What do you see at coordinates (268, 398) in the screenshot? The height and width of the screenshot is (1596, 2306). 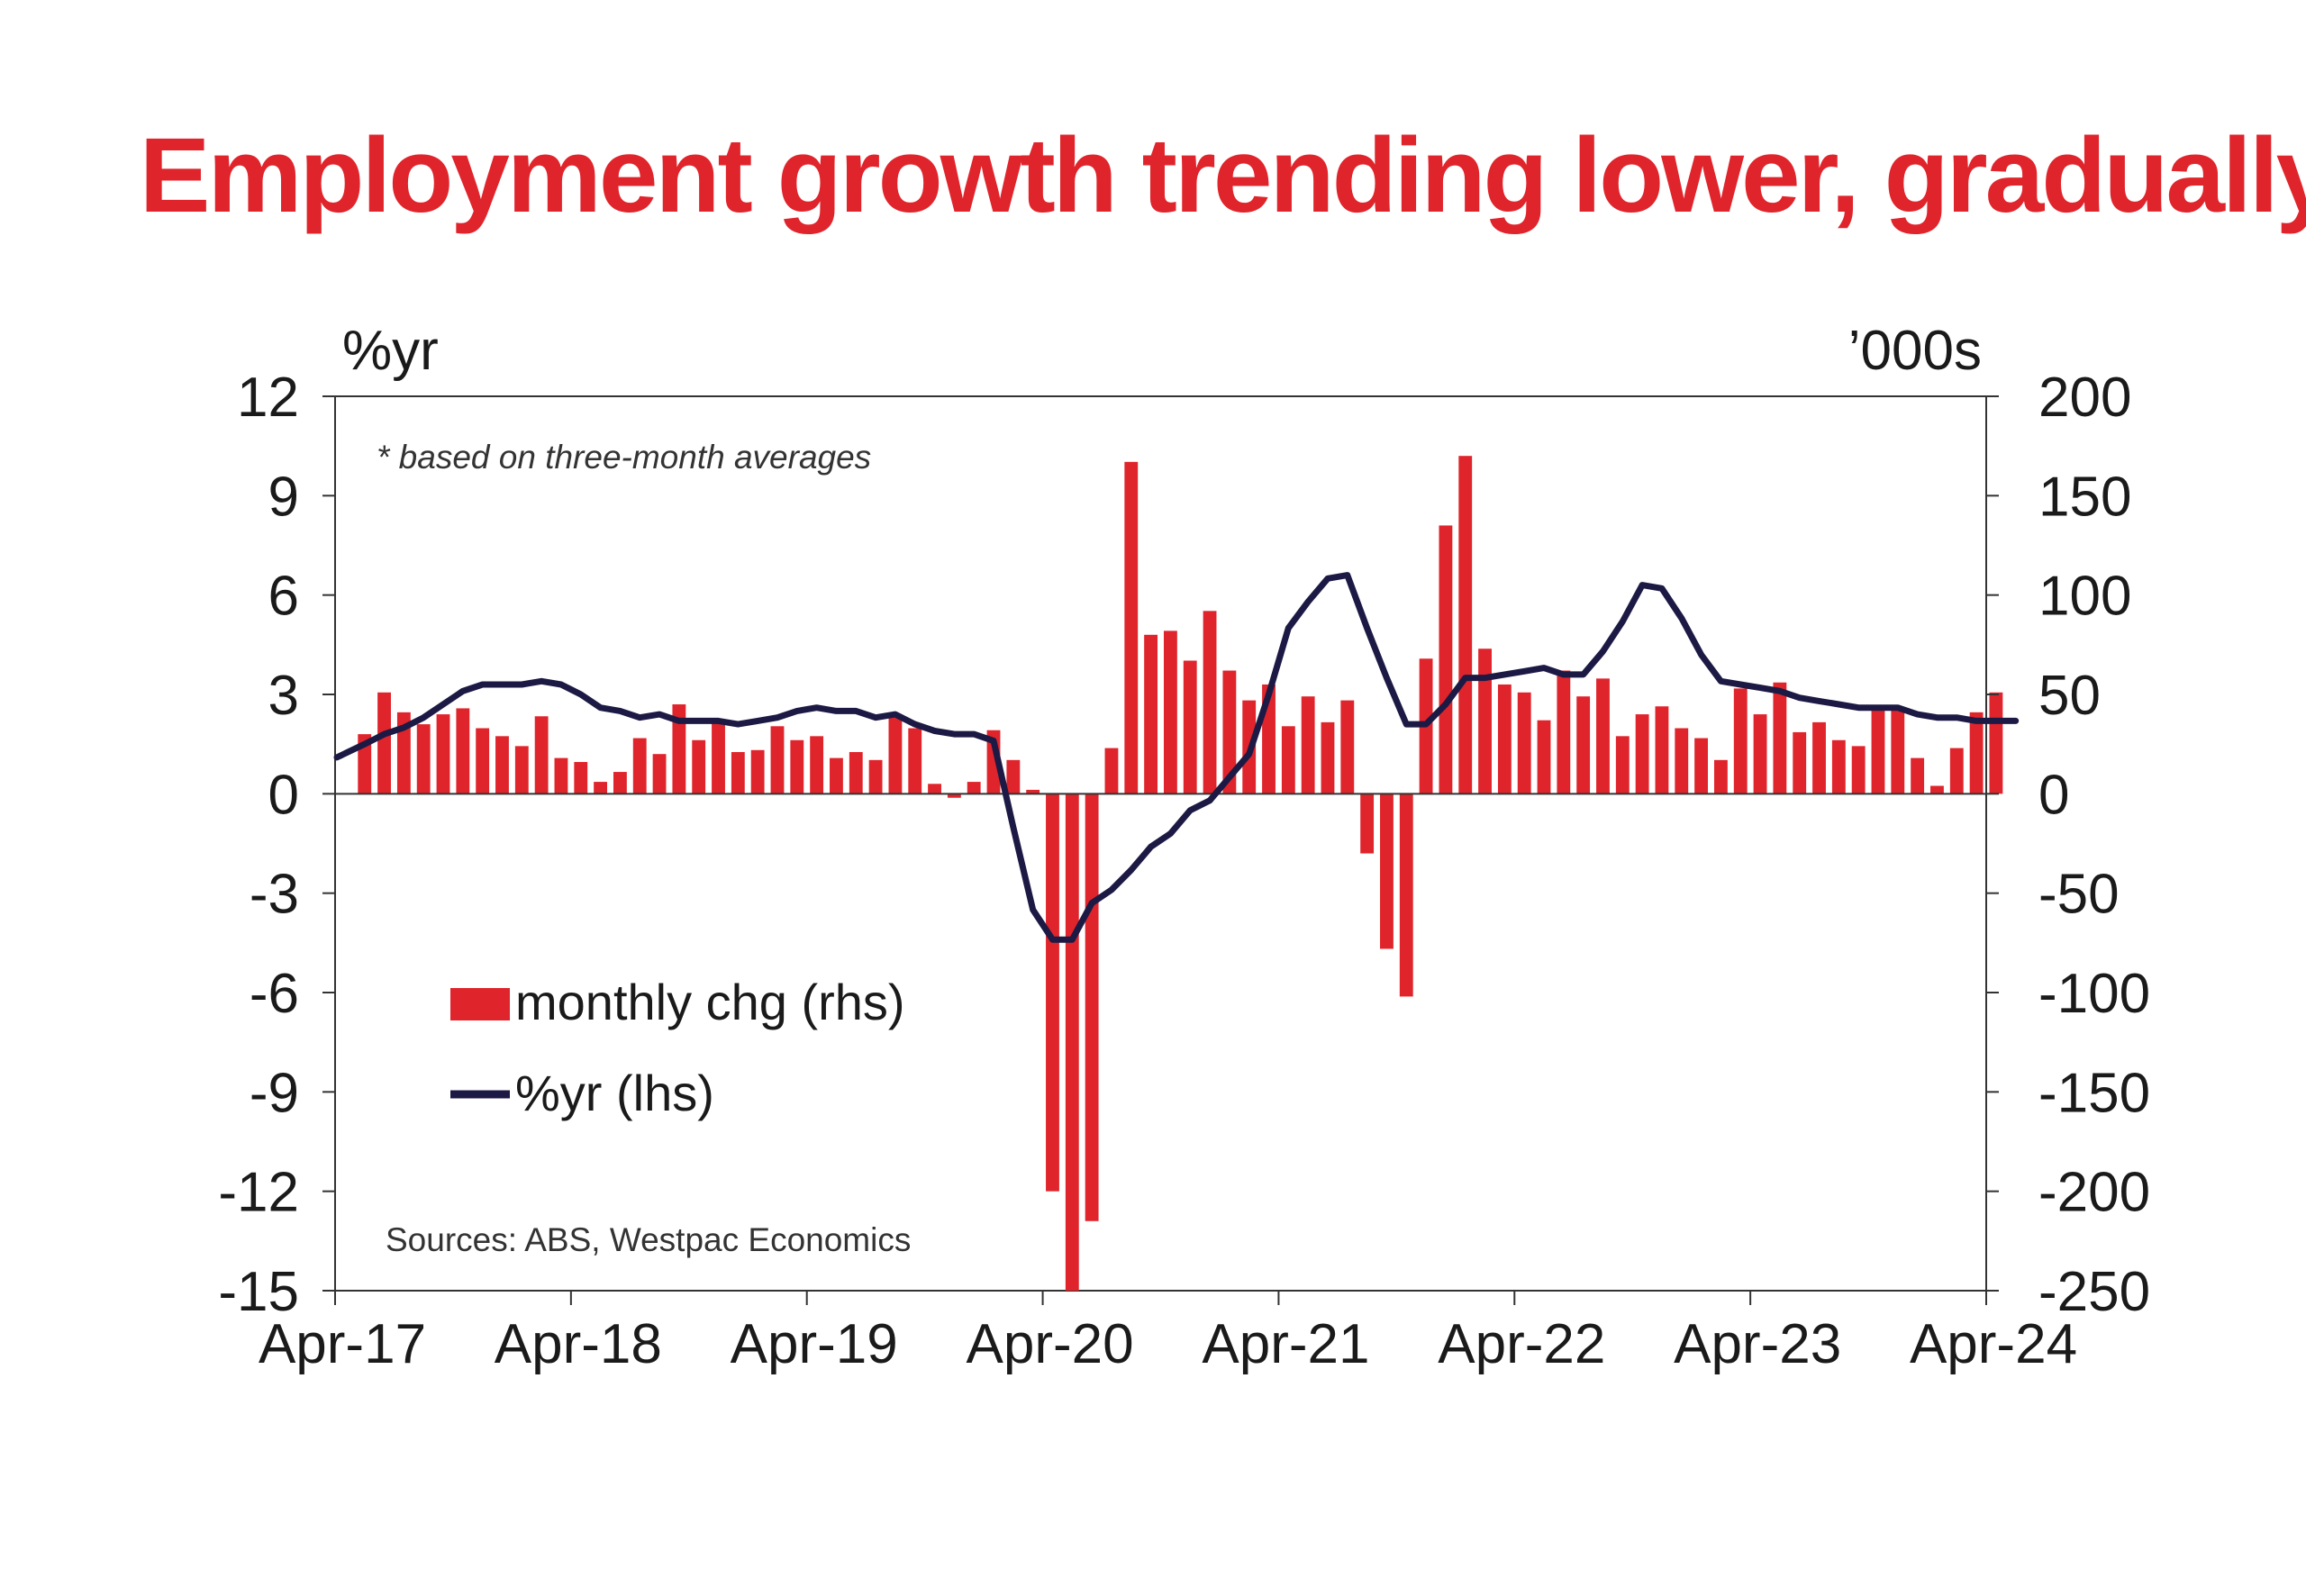 I see `left-tick-label: 12` at bounding box center [268, 398].